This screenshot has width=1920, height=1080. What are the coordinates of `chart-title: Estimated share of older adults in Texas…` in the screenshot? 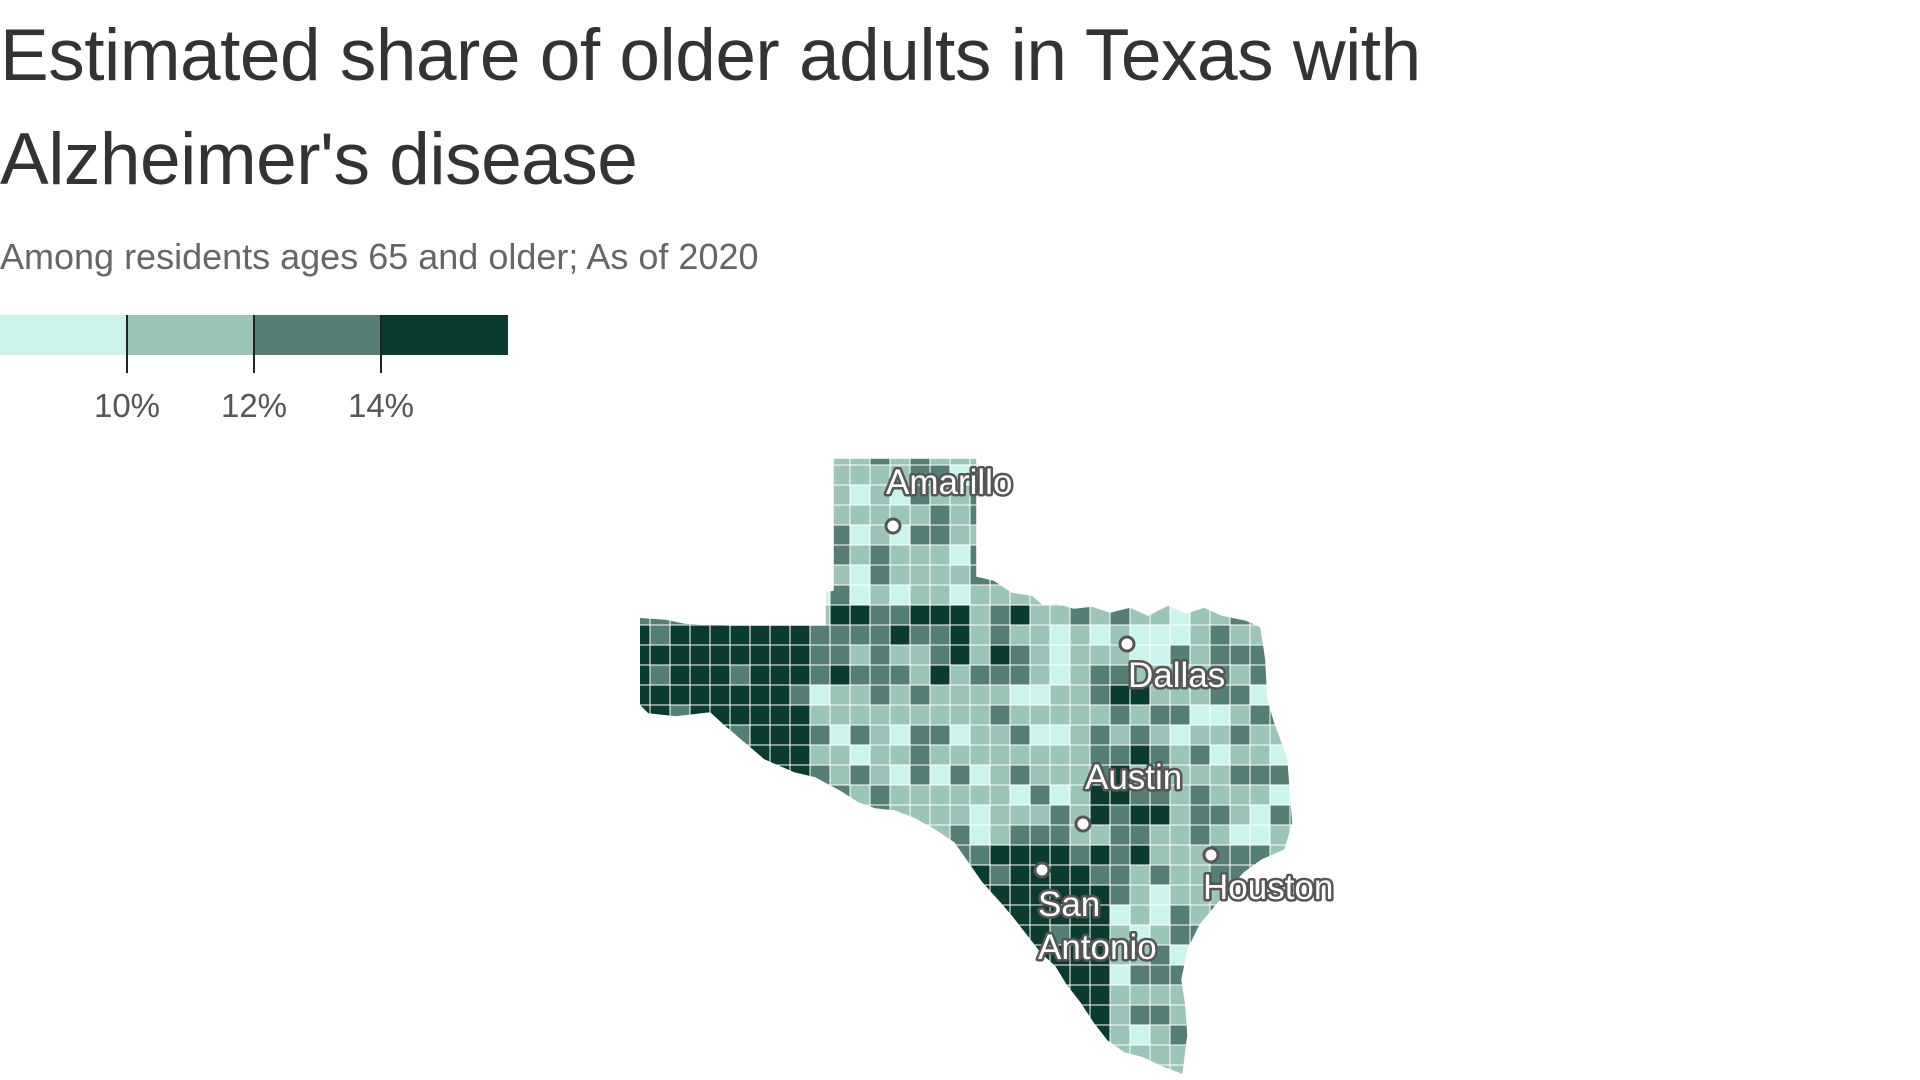 It's located at (710, 107).